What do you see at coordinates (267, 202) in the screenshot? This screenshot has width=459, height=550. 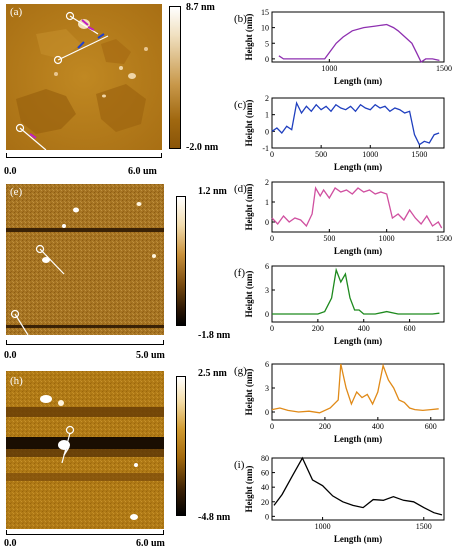 I see `y-tick-label: 1` at bounding box center [267, 202].